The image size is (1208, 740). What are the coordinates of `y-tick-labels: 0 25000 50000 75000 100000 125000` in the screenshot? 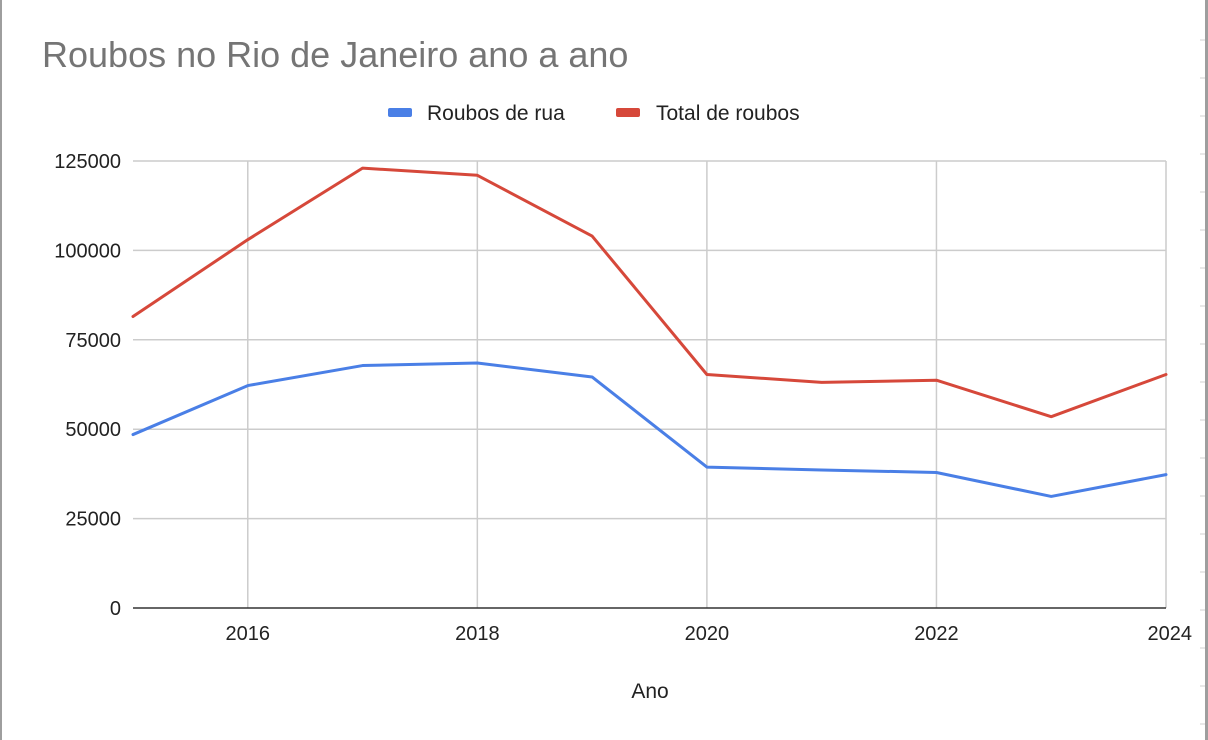 It's located at (87, 385).